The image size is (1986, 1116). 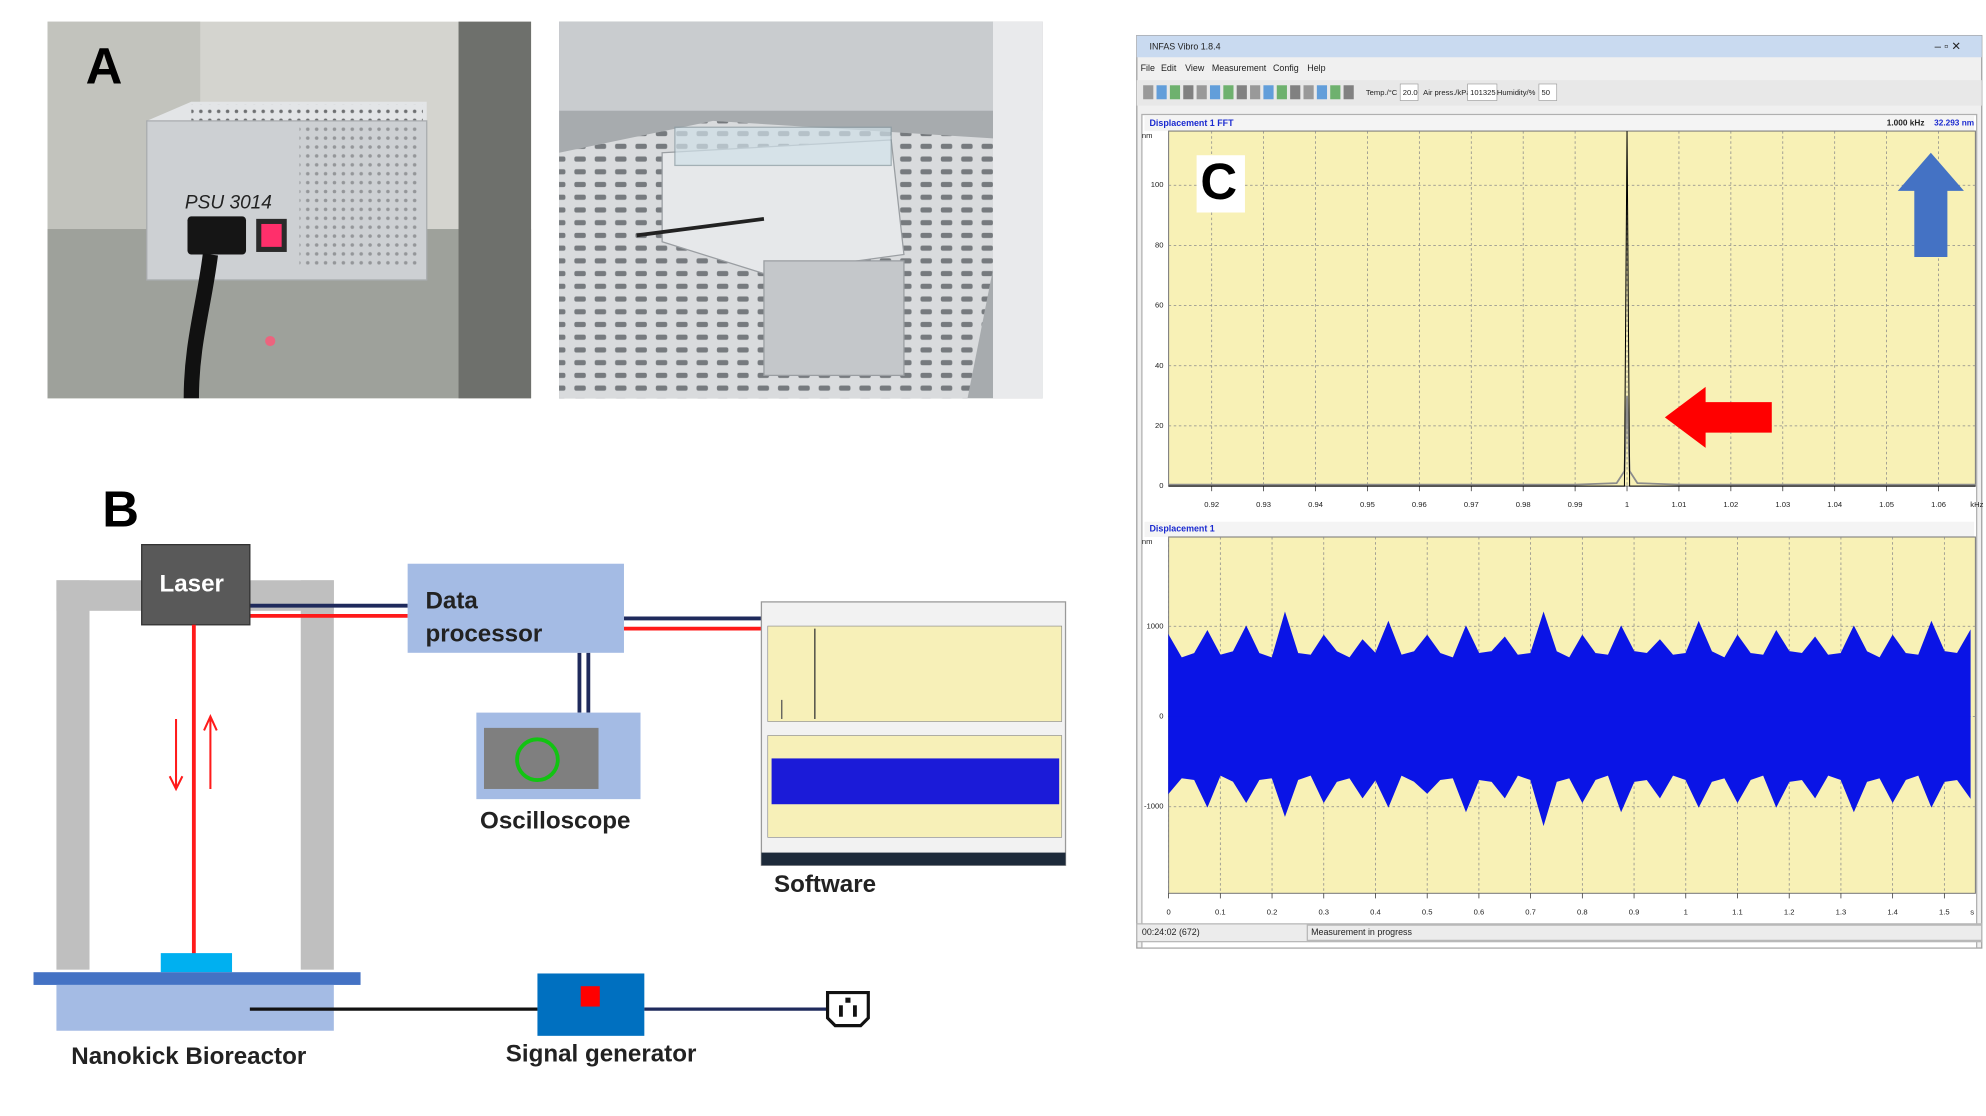 What do you see at coordinates (1159, 305) in the screenshot?
I see `y-tick-label: 60` at bounding box center [1159, 305].